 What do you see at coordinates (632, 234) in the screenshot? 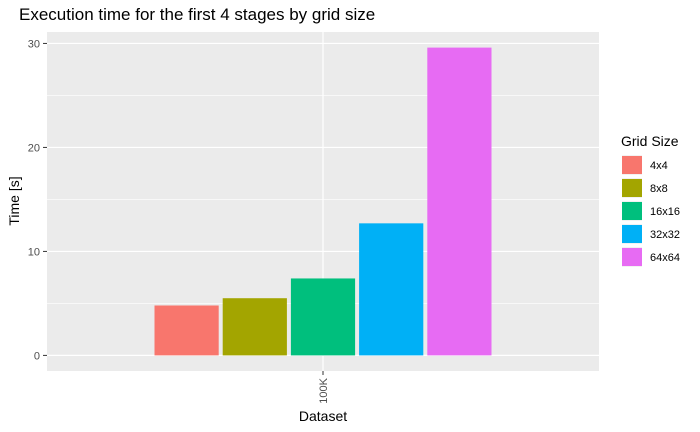
I see `legend-swatch-32x32` at bounding box center [632, 234].